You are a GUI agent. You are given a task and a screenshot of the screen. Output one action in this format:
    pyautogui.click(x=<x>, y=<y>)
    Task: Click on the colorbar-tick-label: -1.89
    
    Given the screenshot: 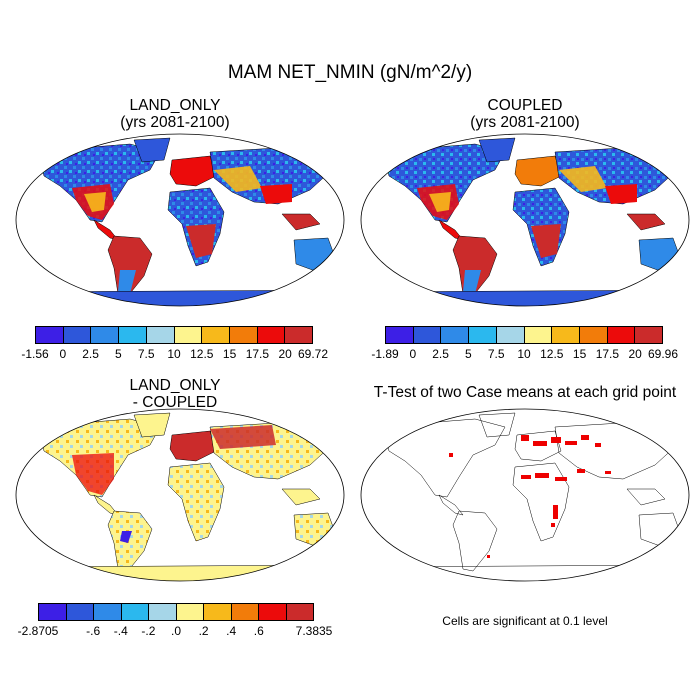 What is the action you would take?
    pyautogui.click(x=385, y=354)
    